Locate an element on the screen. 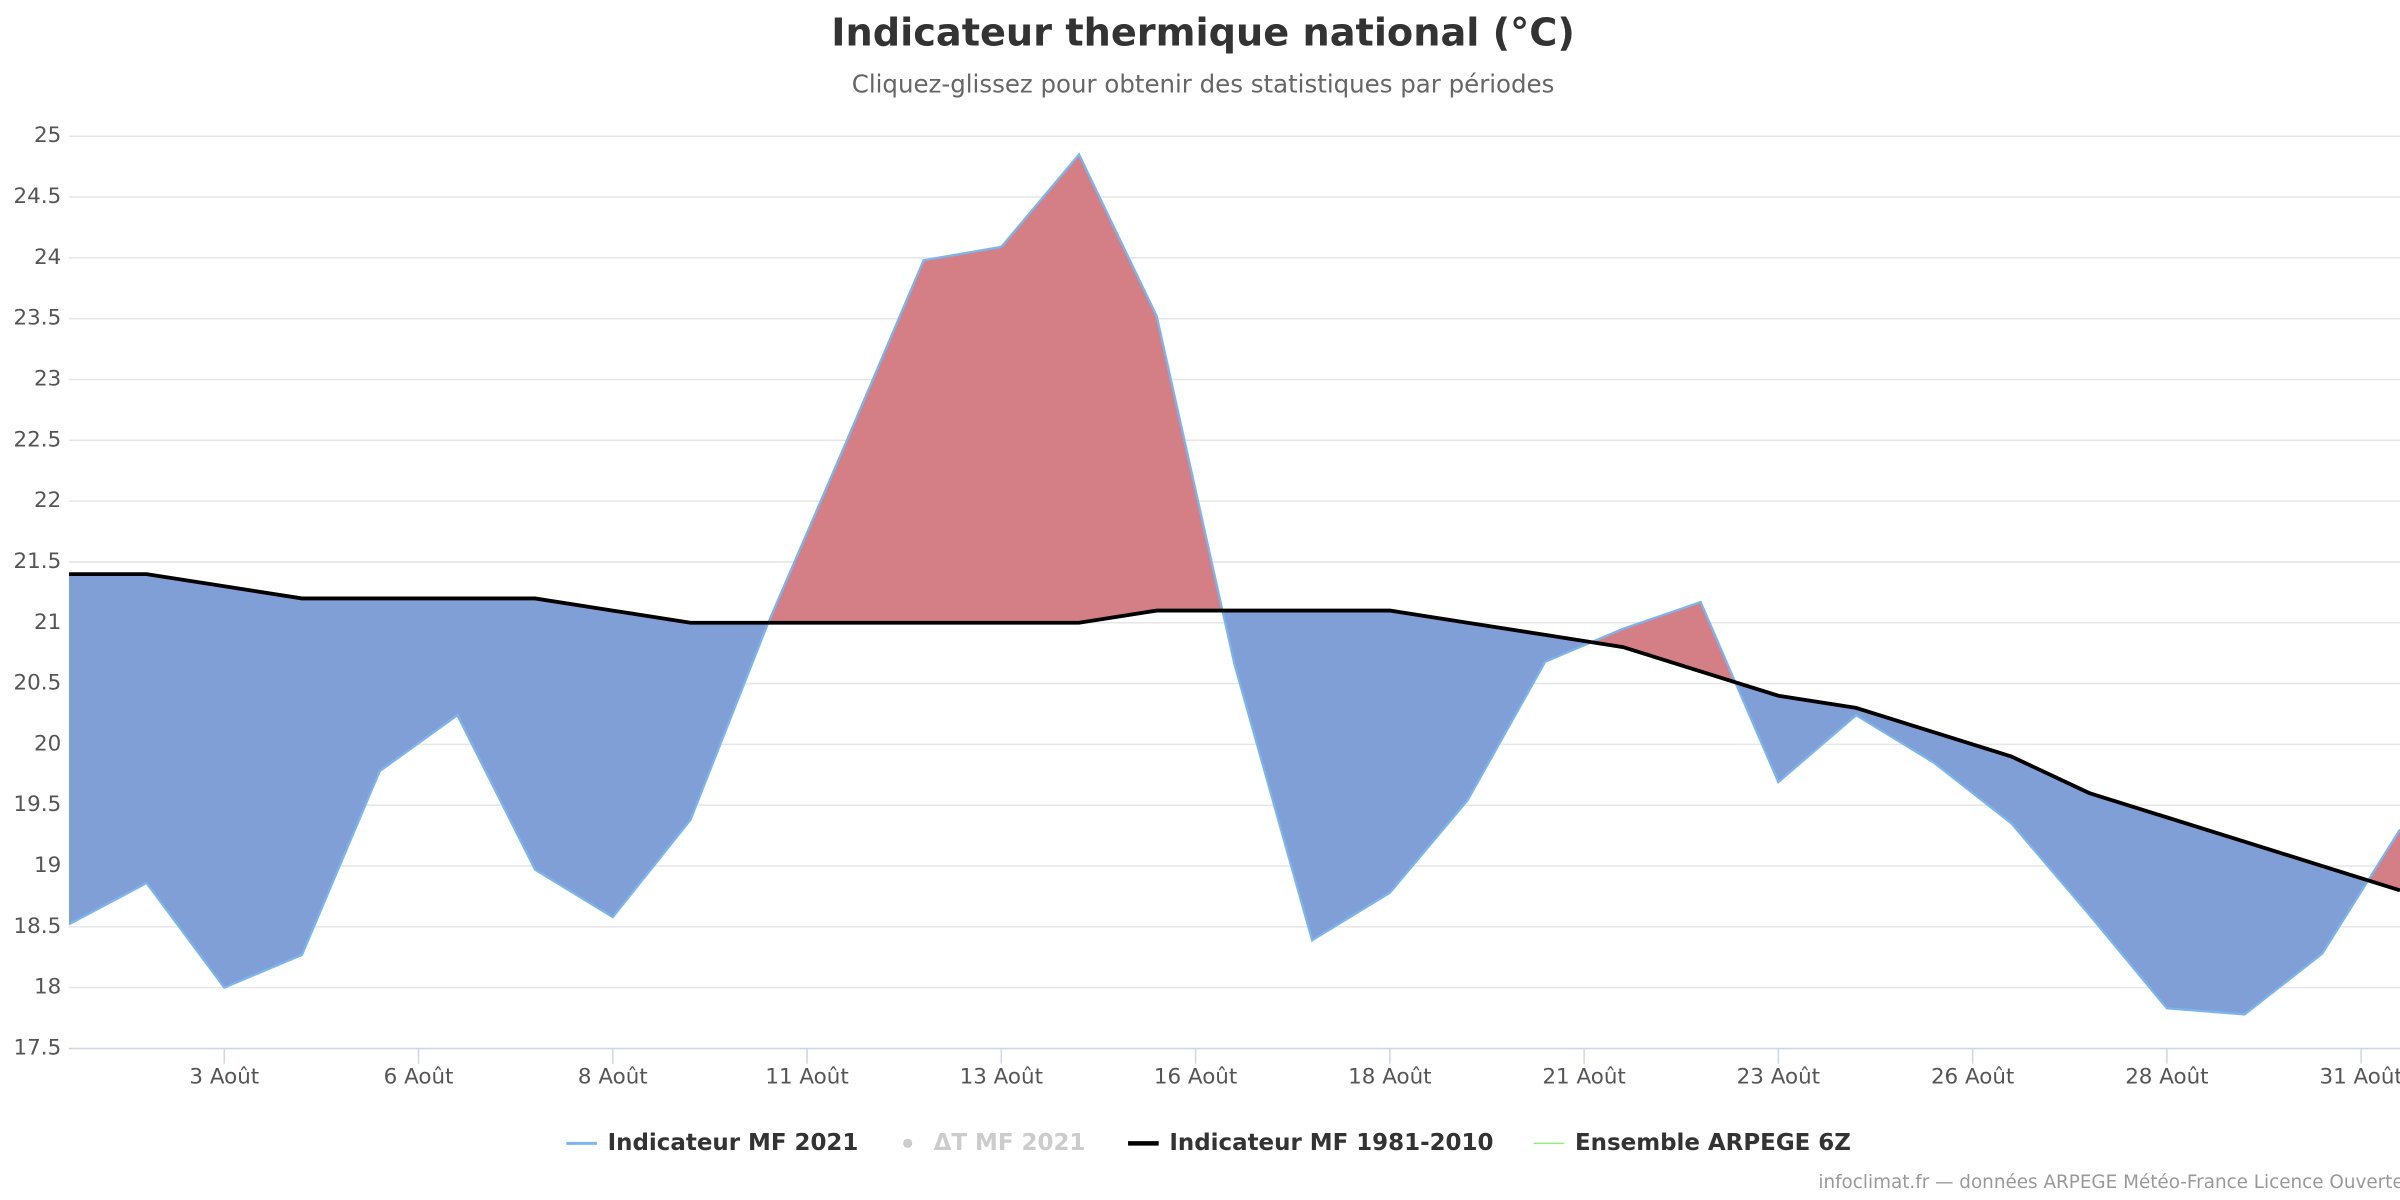 The image size is (2400, 1200). x-tick-label: 11 Août is located at coordinates (806, 1077).